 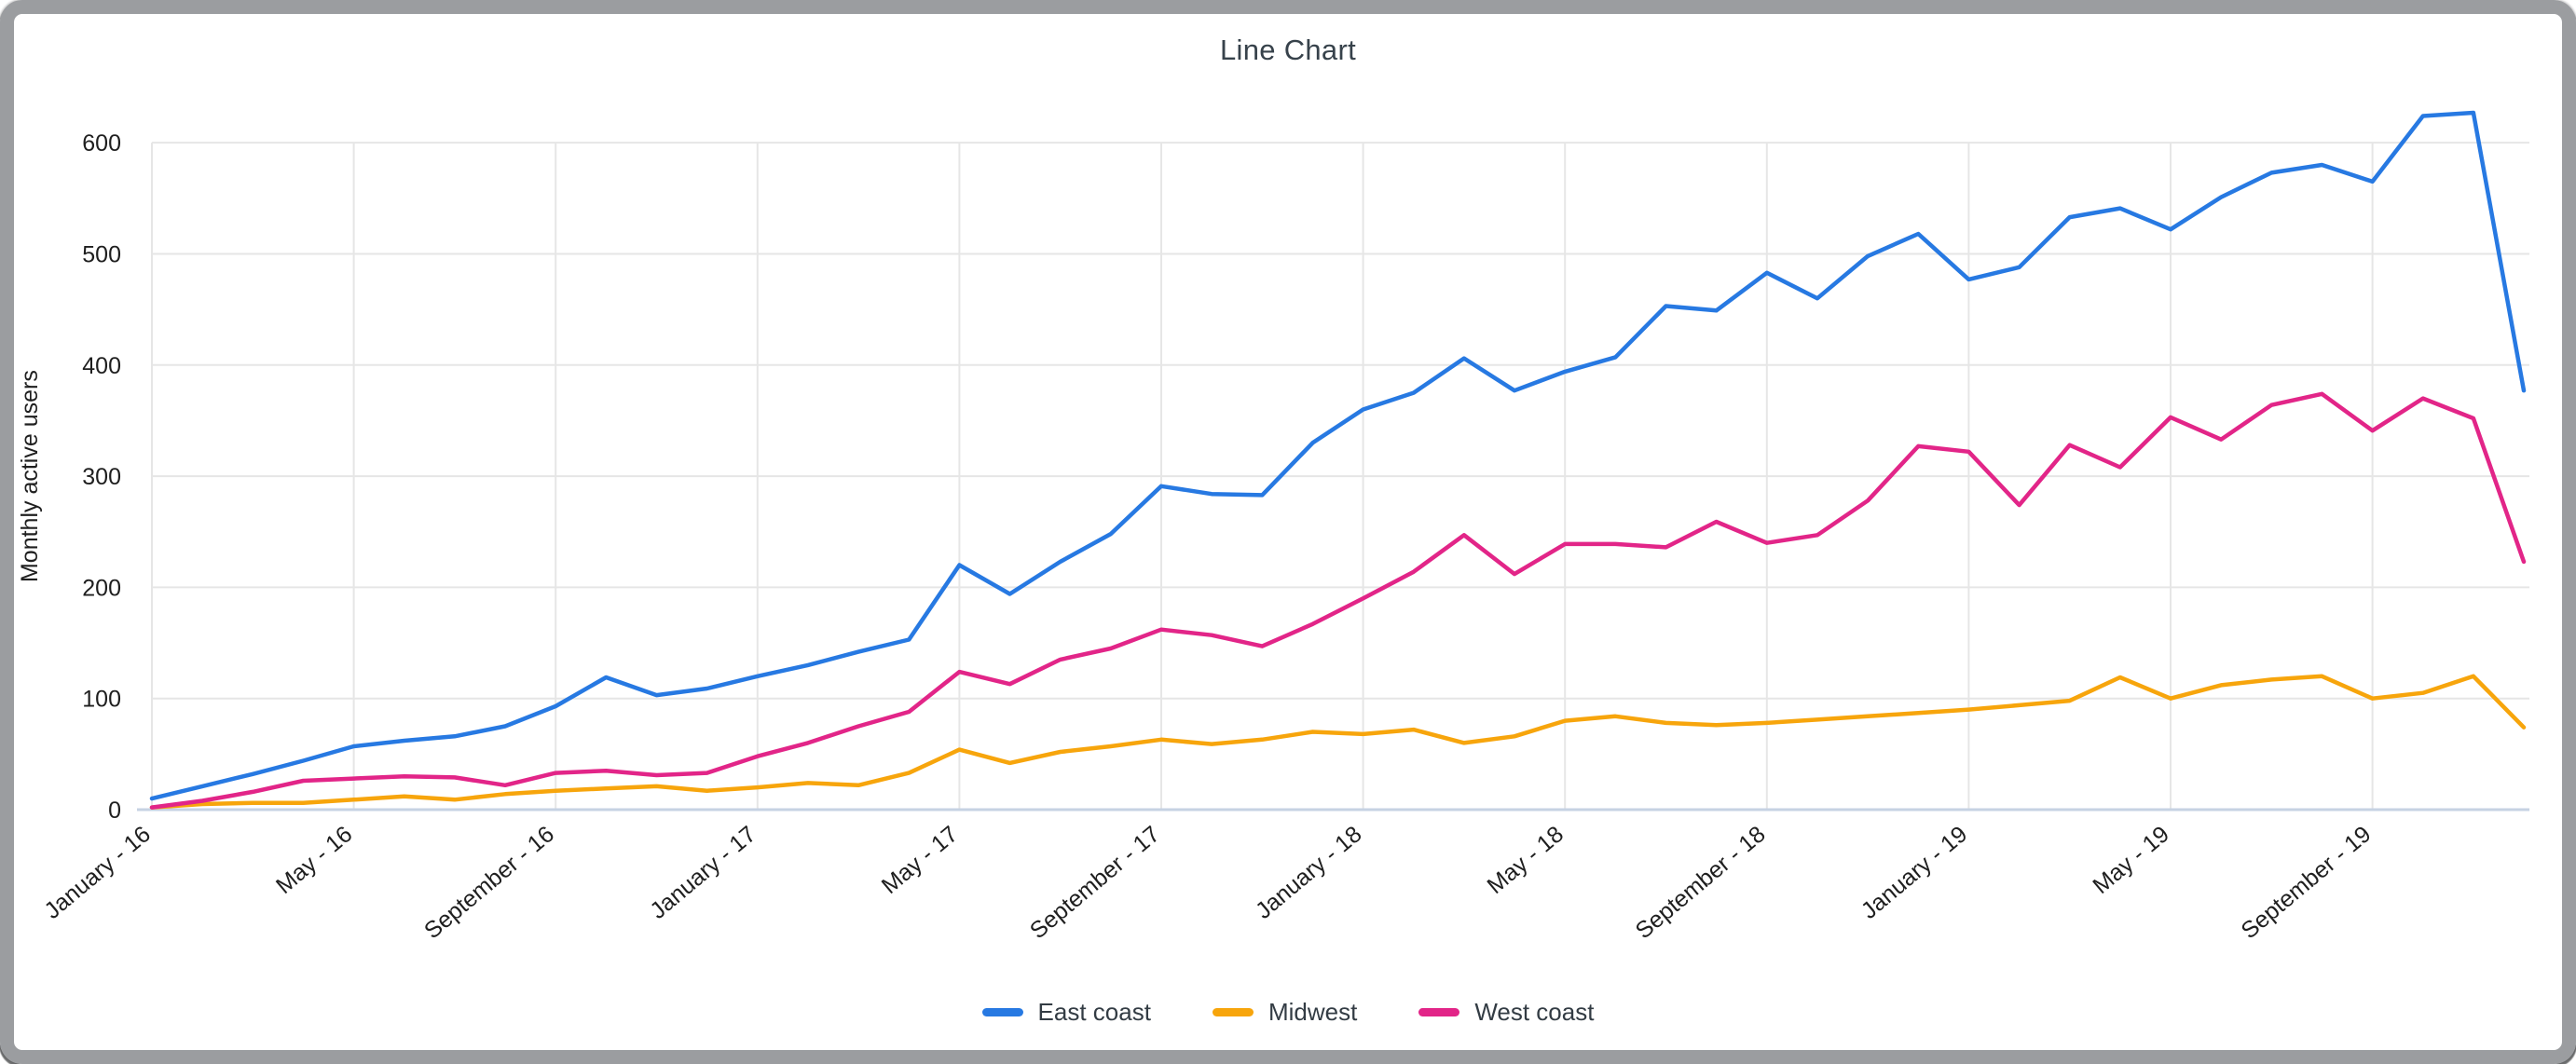 I want to click on y-tick-label: 200, so click(x=101, y=588).